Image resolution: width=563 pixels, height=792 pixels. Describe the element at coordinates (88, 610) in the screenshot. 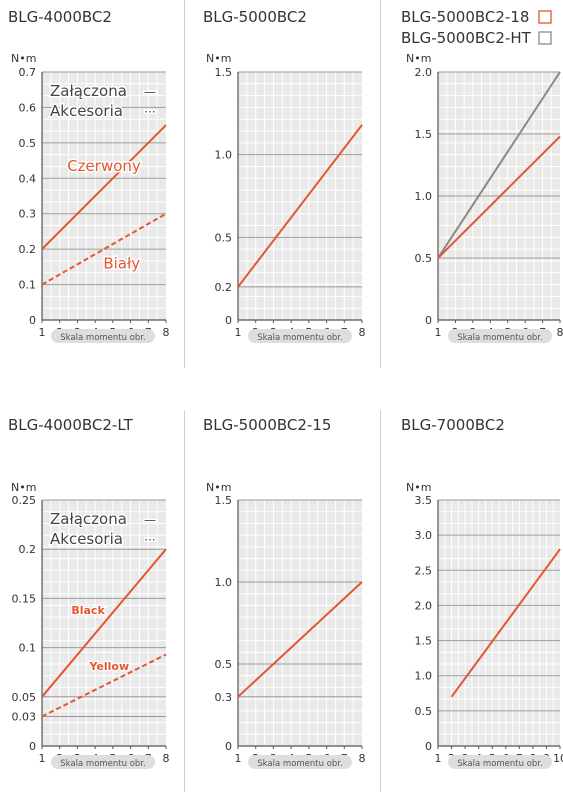

I see `series-label: Black` at that location.